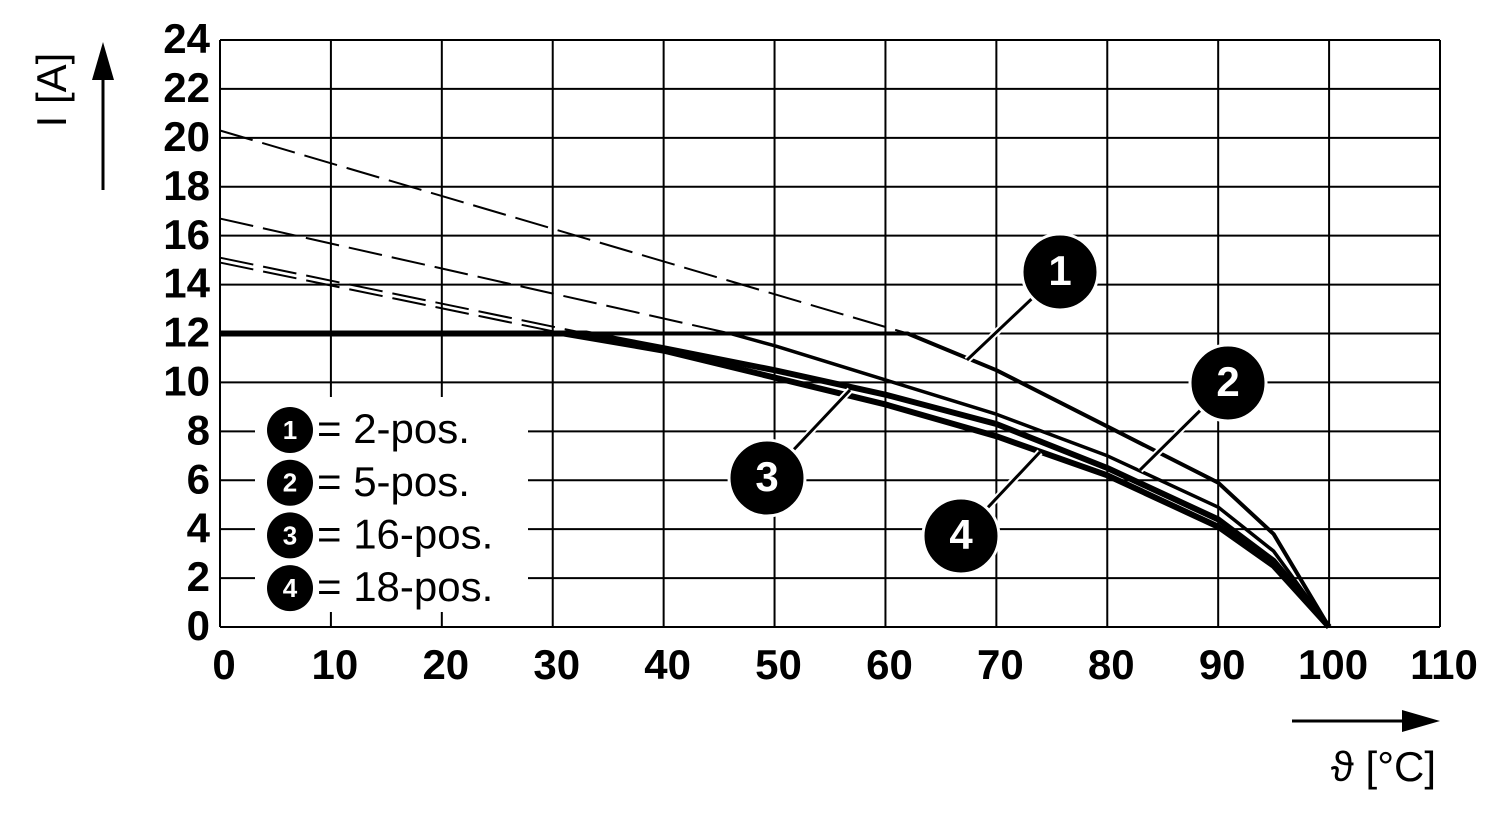 The image size is (1500, 822). I want to click on x-tick-label: 100, so click(1333, 664).